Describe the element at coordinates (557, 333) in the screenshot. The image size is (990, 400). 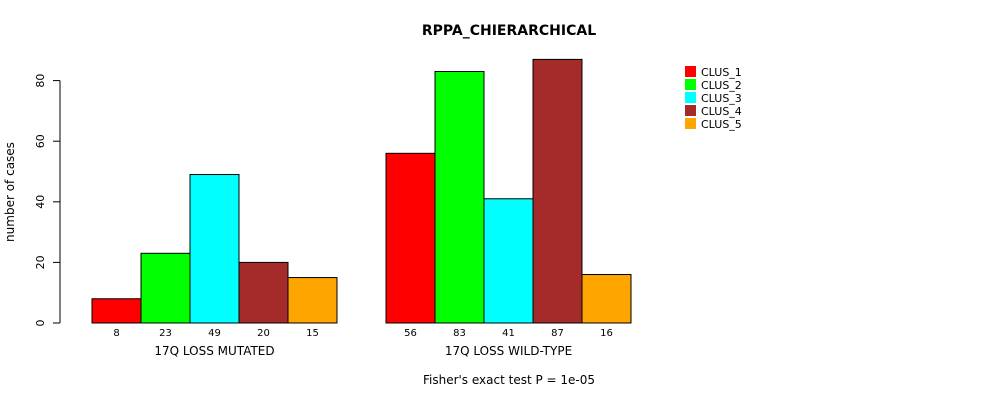
I see `bar-value-label: 87` at that location.